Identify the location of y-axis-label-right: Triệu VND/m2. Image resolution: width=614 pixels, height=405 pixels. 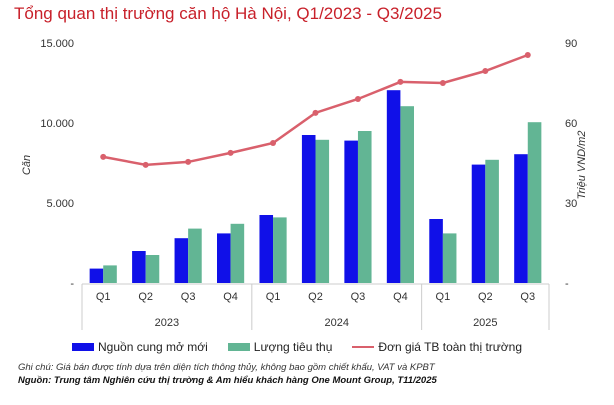
(582, 165).